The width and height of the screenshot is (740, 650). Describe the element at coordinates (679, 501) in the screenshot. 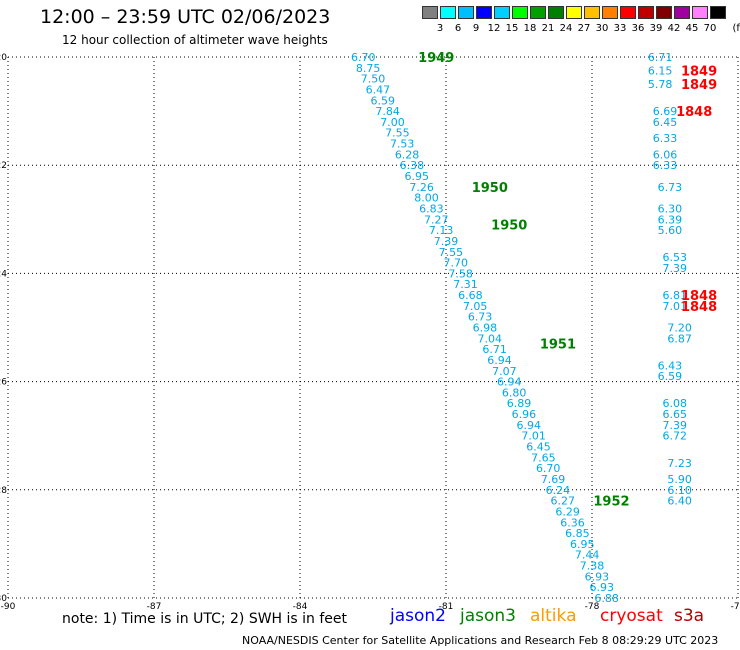

I see `swh-value-label: 6.40` at that location.